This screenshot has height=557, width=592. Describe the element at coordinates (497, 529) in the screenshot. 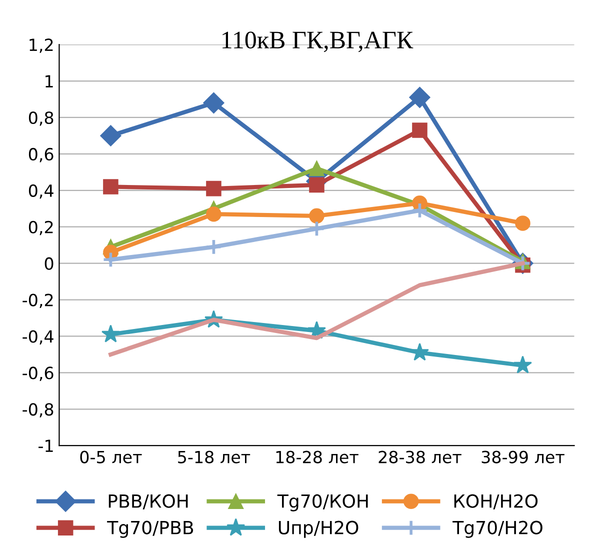

I see `legend-label: Tg70/H2O` at that location.